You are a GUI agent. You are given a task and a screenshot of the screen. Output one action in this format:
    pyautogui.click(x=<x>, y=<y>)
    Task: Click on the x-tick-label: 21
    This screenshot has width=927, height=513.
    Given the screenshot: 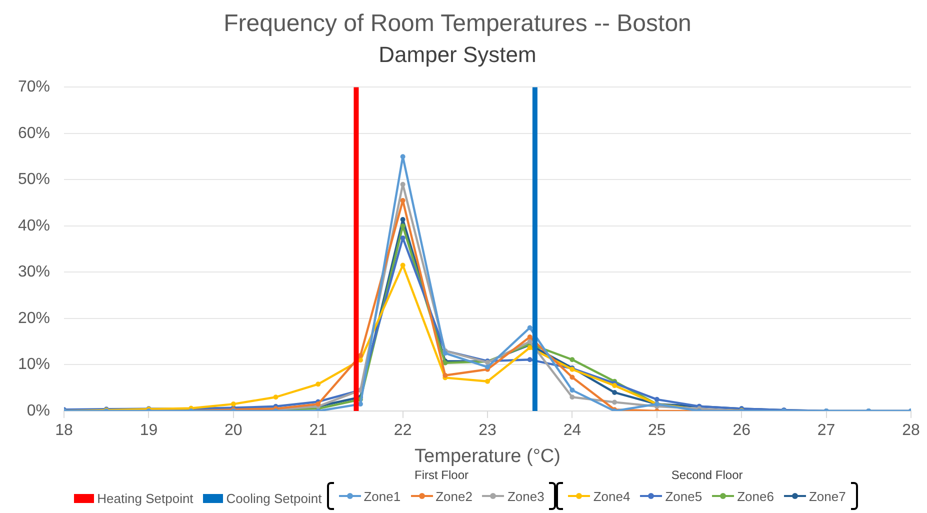 What is the action you would take?
    pyautogui.click(x=318, y=431)
    